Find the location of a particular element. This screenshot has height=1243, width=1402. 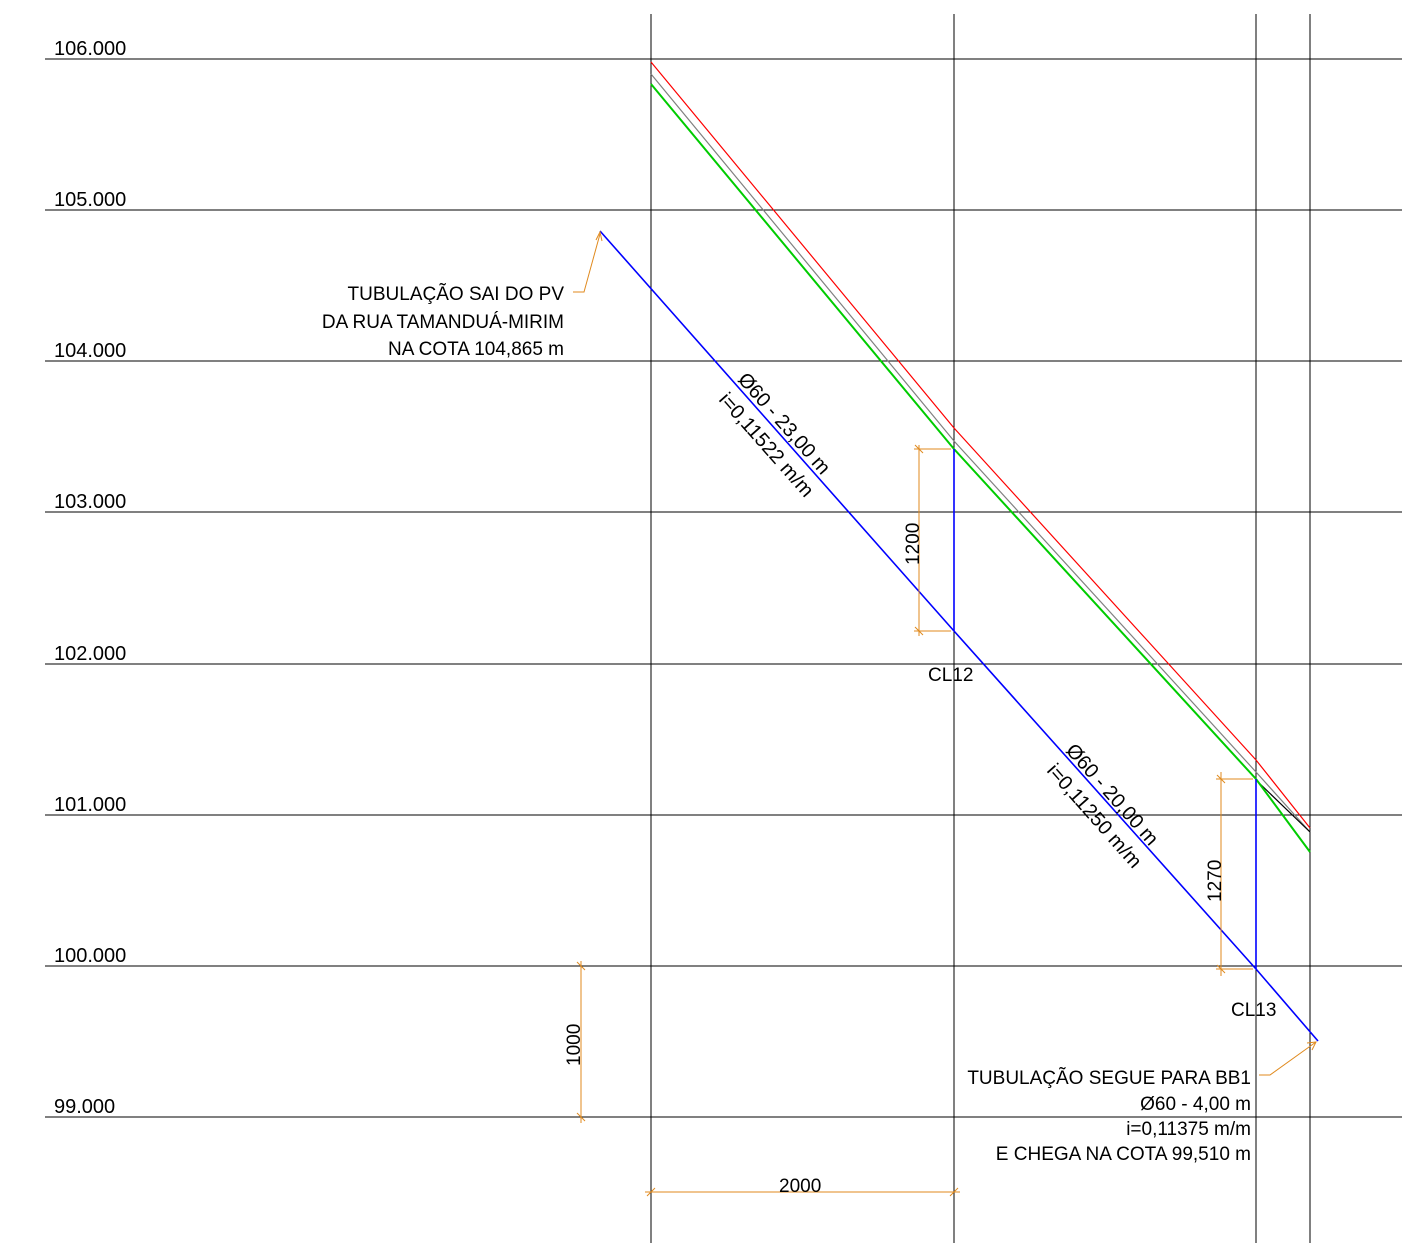

dimension-depth-cl13-value: 1270 is located at coordinates (1215, 881).